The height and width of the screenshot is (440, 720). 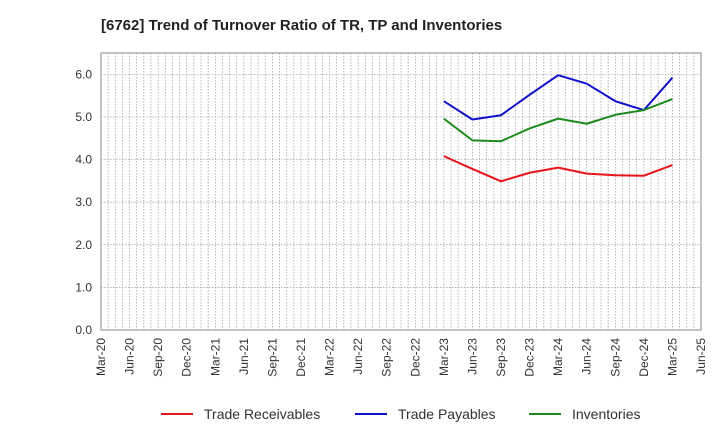 I want to click on x-tick-label: Mar-23, so click(x=444, y=357).